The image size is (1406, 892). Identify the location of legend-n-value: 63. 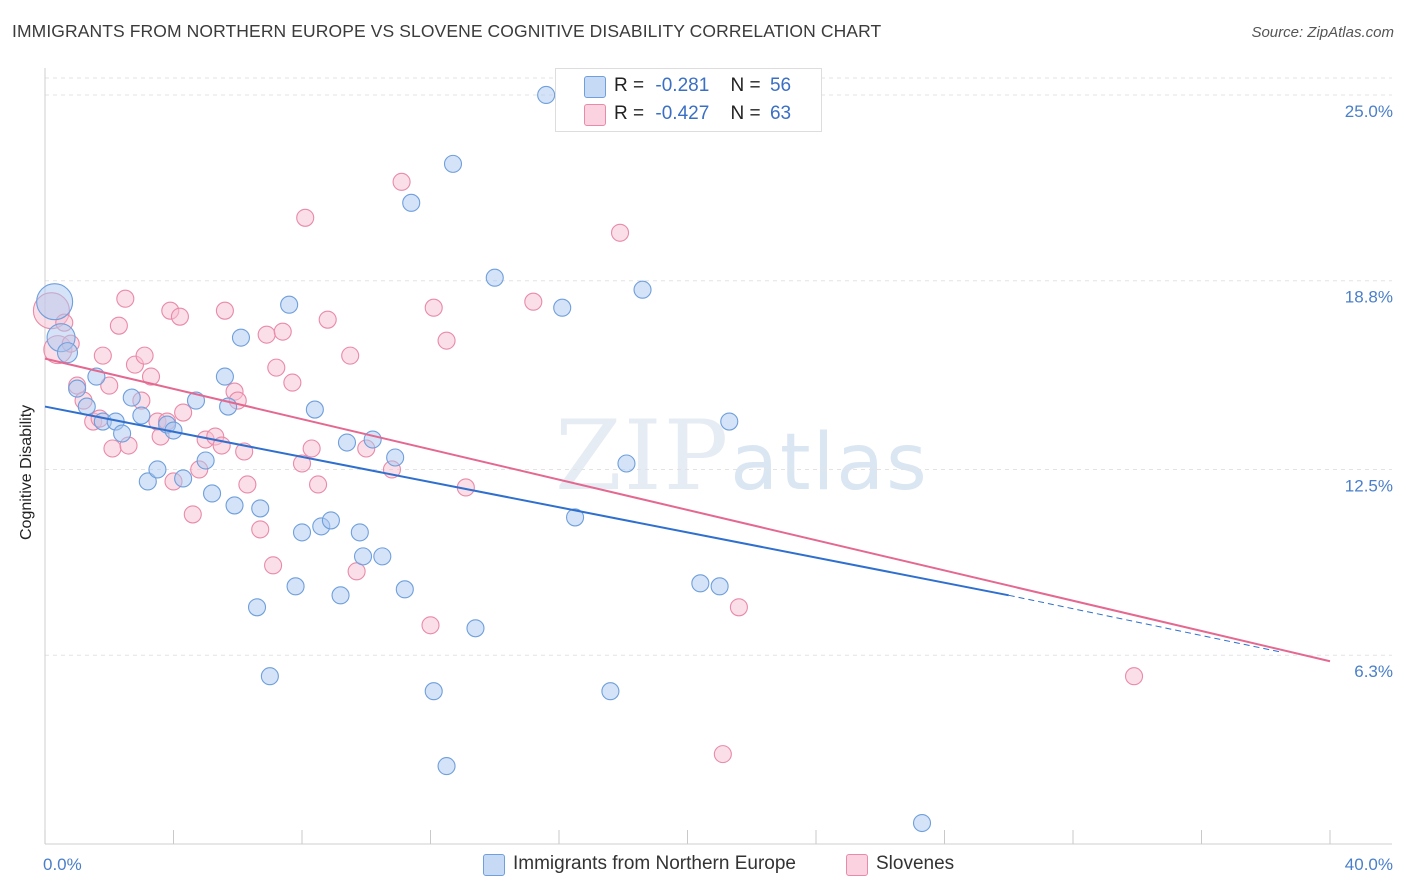
(780, 113).